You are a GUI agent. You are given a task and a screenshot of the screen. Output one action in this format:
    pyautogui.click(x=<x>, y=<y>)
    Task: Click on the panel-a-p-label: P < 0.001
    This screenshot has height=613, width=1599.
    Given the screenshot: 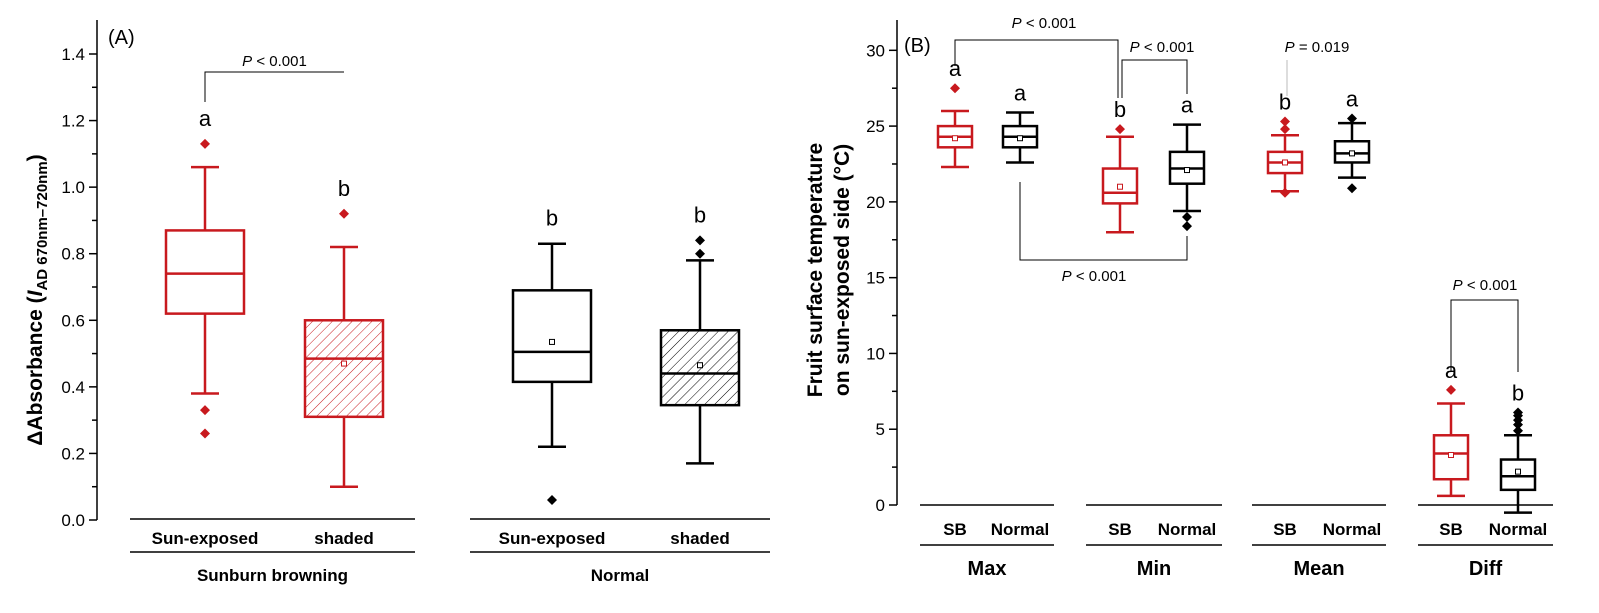 What is the action you would take?
    pyautogui.click(x=274, y=61)
    